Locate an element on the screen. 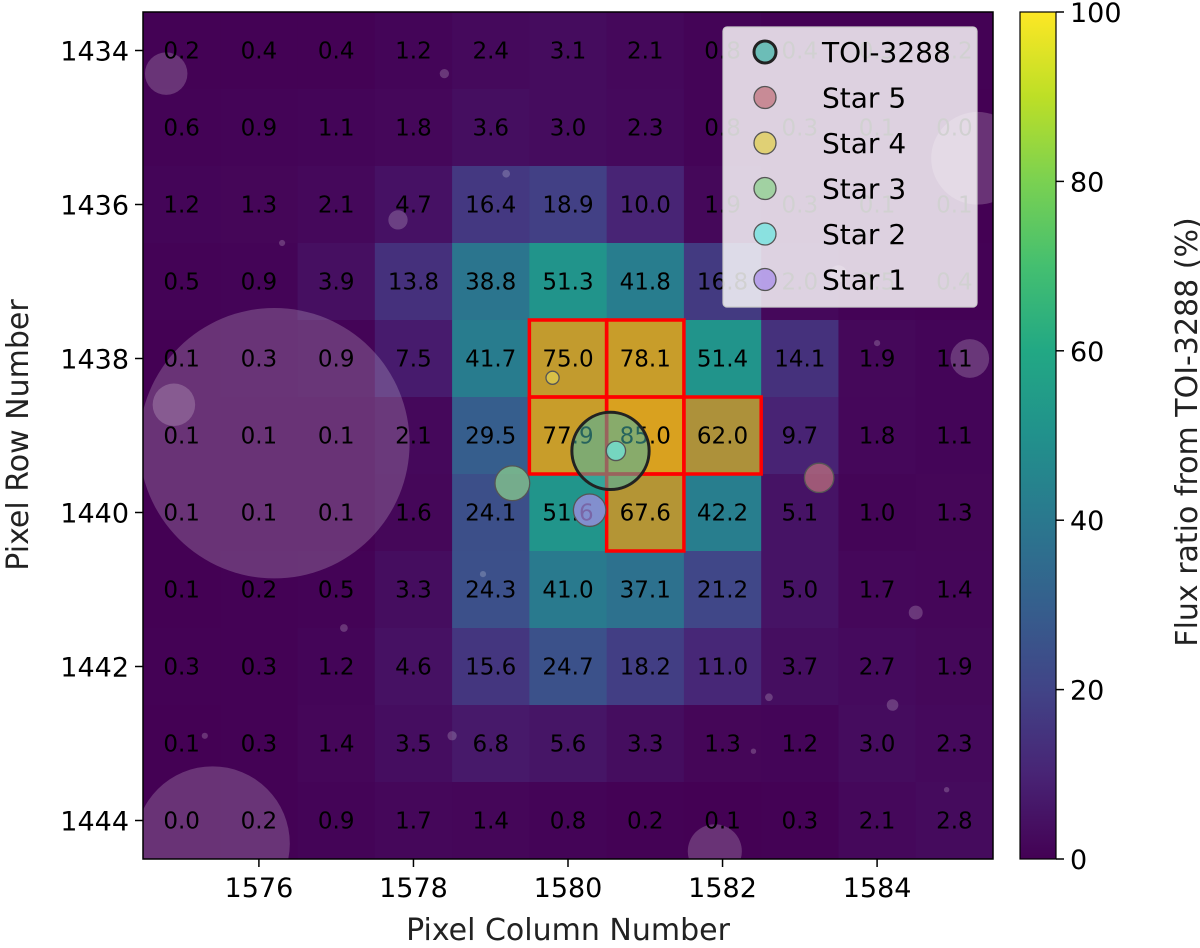 The image size is (1200, 948). cell-value-label: 18.2 is located at coordinates (645, 668).